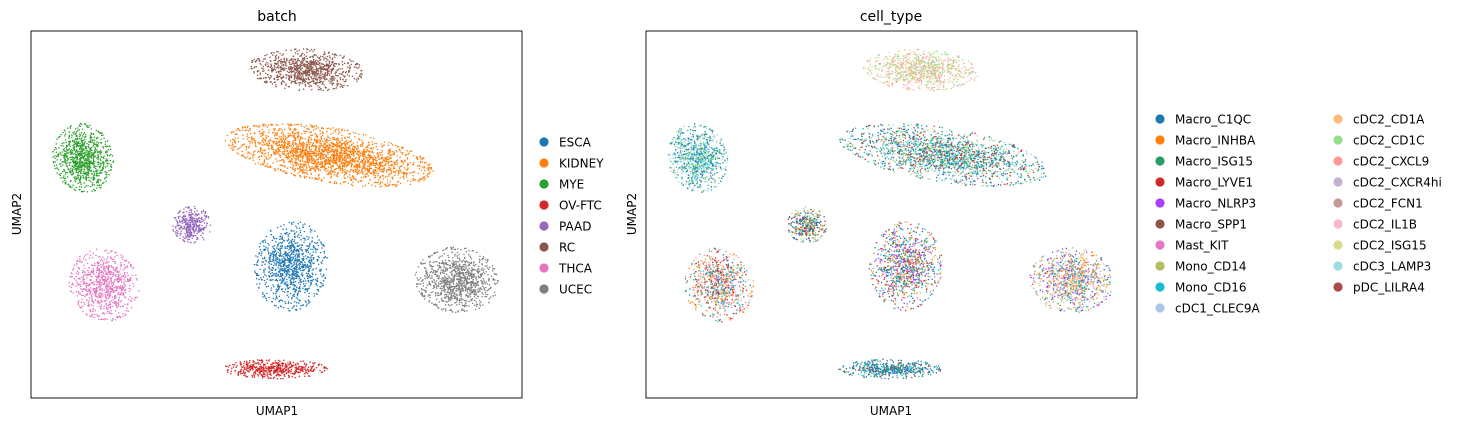 The height and width of the screenshot is (429, 1473). I want to click on legend-label: cDC3_LAMP3, so click(1392, 267).